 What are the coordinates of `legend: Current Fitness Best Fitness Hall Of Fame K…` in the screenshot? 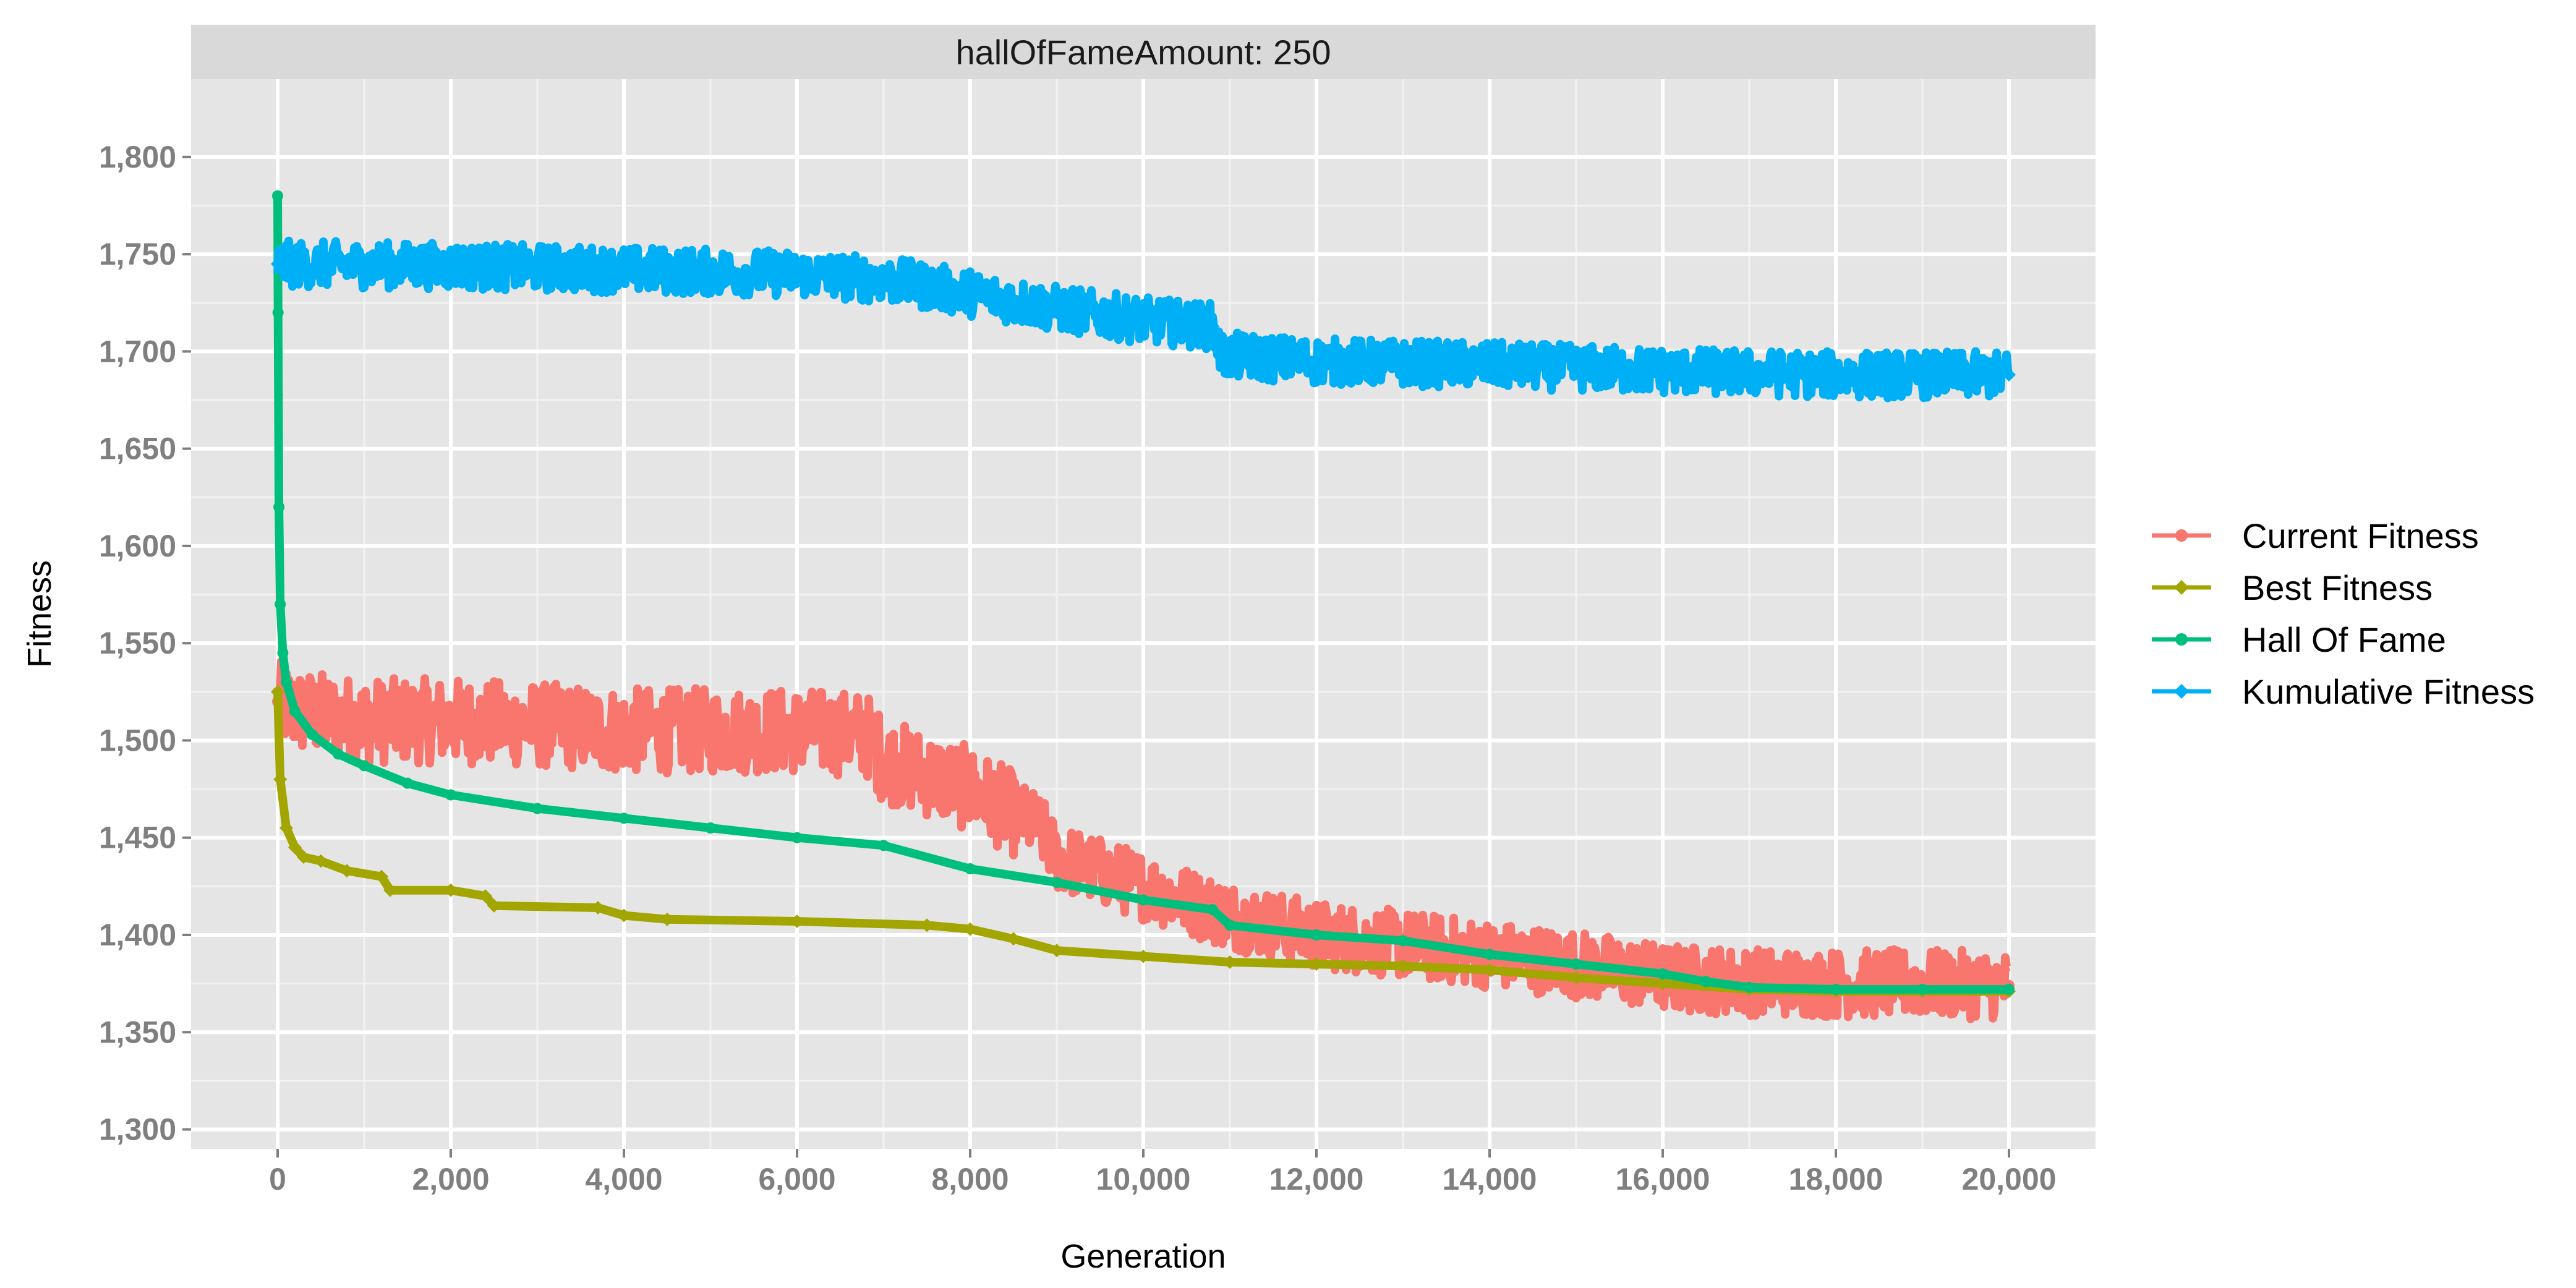 It's located at (2343, 613).